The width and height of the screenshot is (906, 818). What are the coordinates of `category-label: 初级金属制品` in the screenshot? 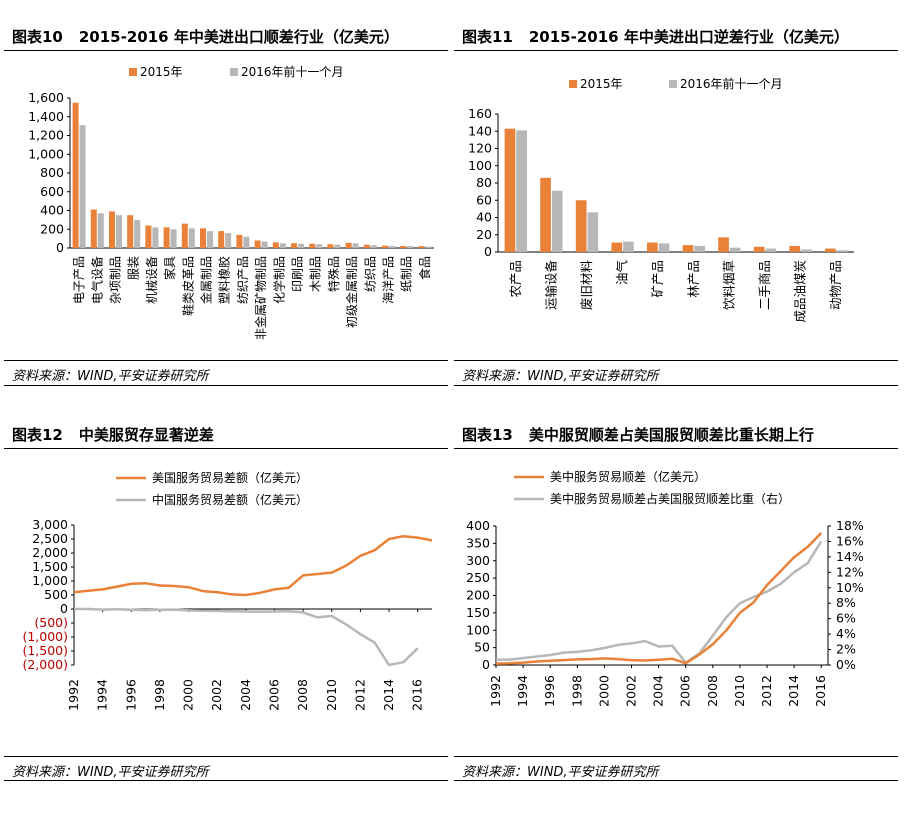 It's located at (351, 292).